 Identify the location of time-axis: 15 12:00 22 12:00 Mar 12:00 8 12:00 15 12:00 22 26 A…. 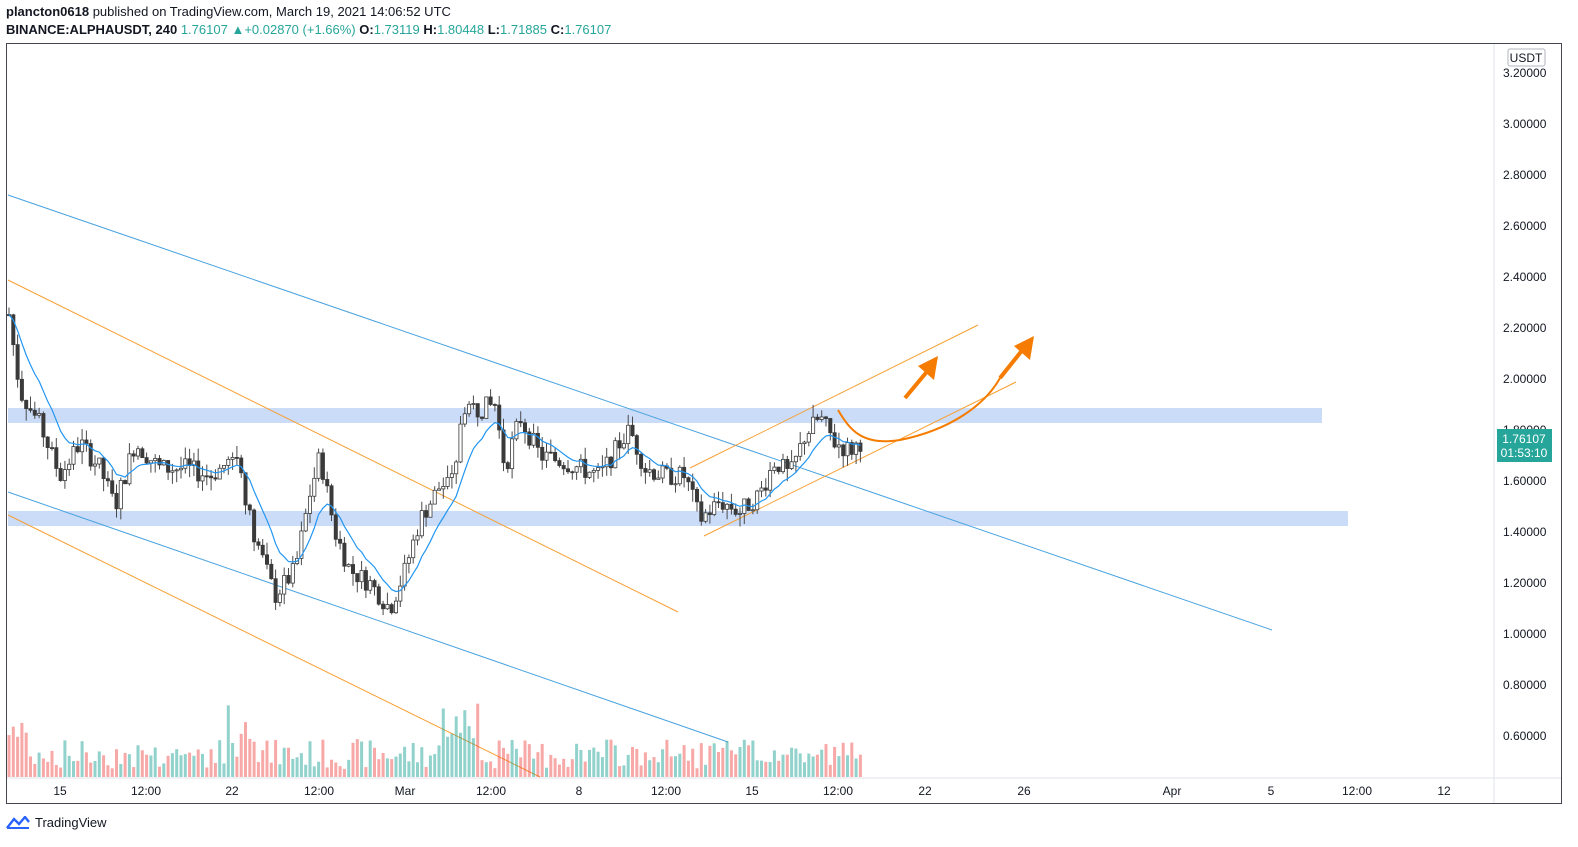
(752, 791).